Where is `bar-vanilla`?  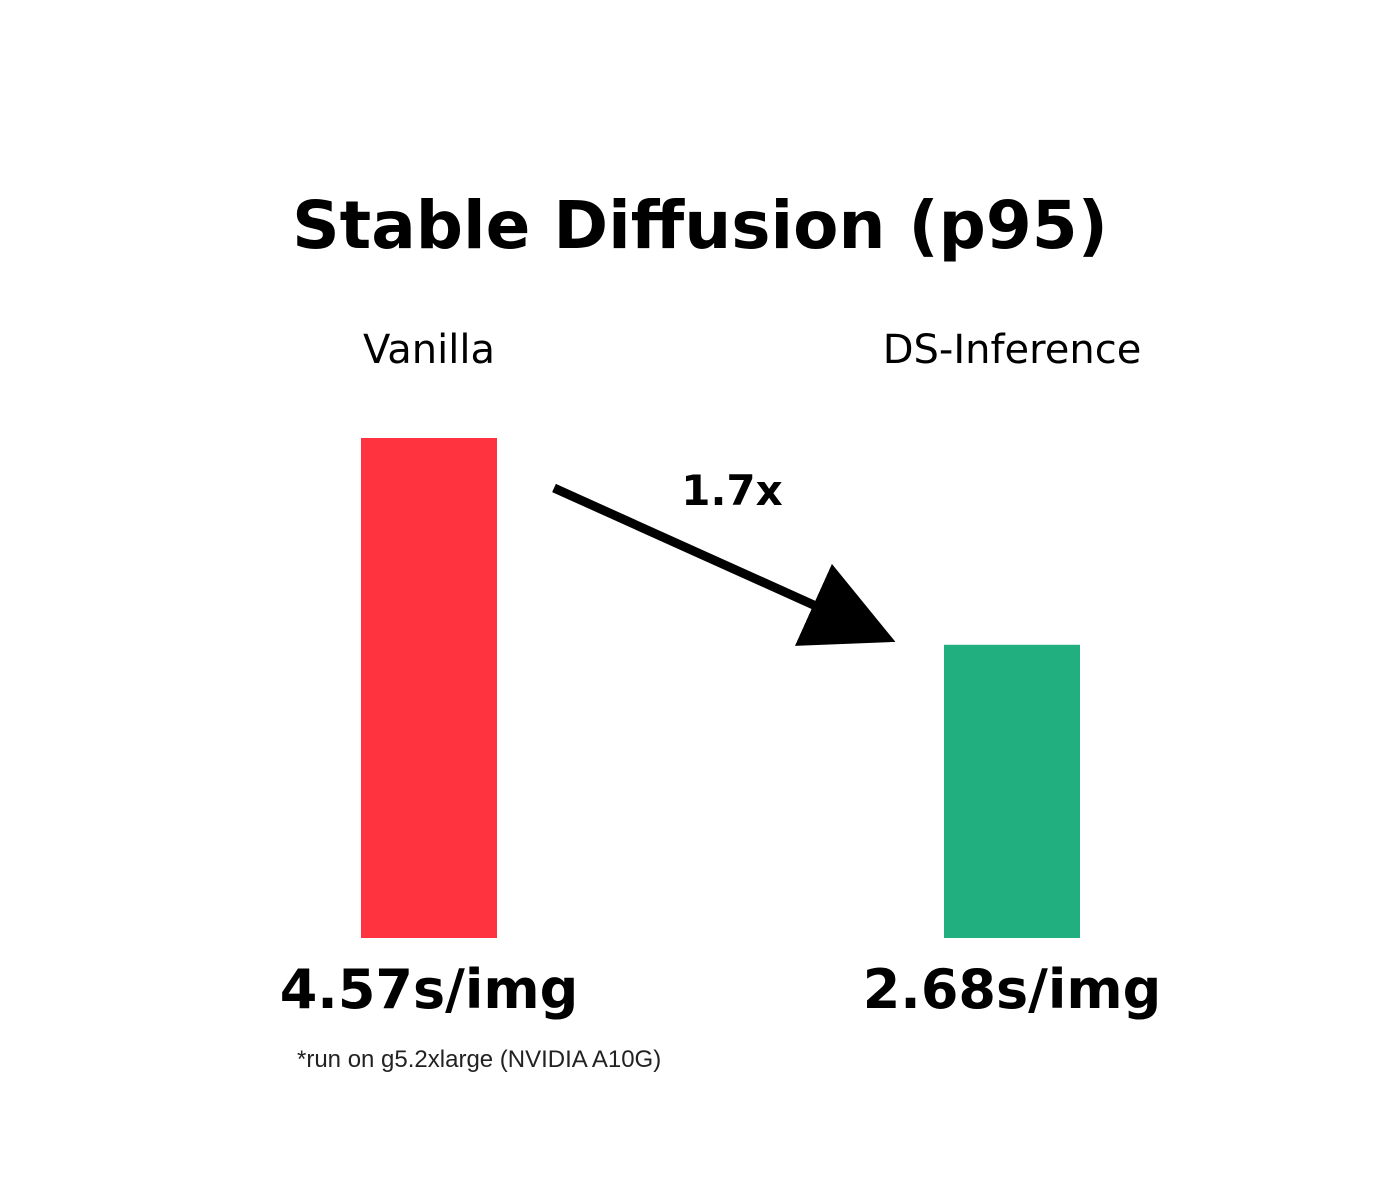 bar-vanilla is located at coordinates (429, 688).